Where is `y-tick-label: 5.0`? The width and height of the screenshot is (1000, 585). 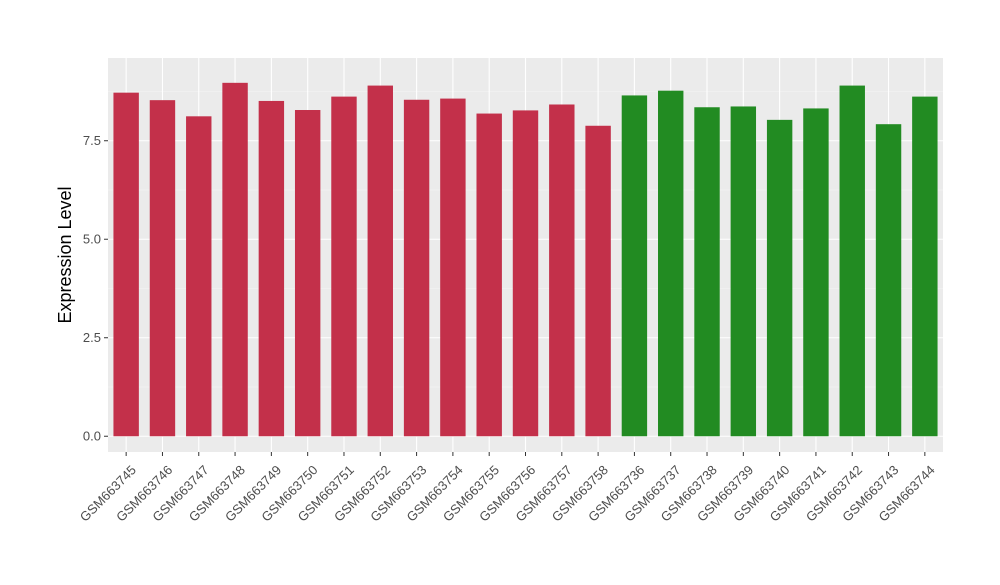
y-tick-label: 5.0 is located at coordinates (92, 239).